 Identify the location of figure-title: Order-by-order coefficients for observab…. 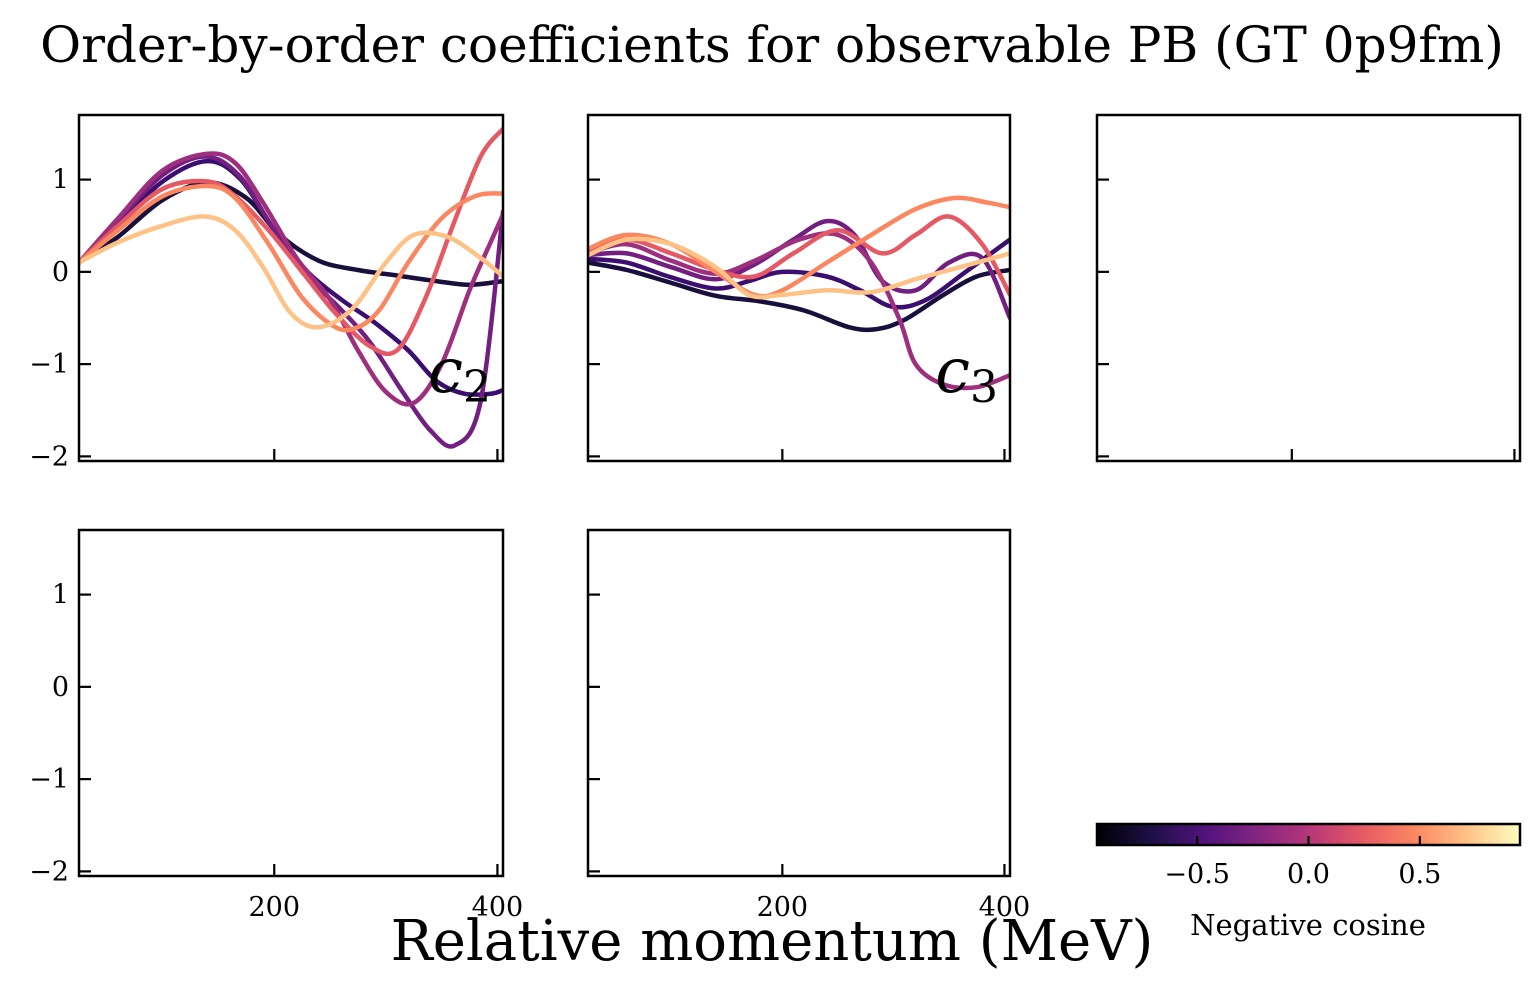
(772, 45).